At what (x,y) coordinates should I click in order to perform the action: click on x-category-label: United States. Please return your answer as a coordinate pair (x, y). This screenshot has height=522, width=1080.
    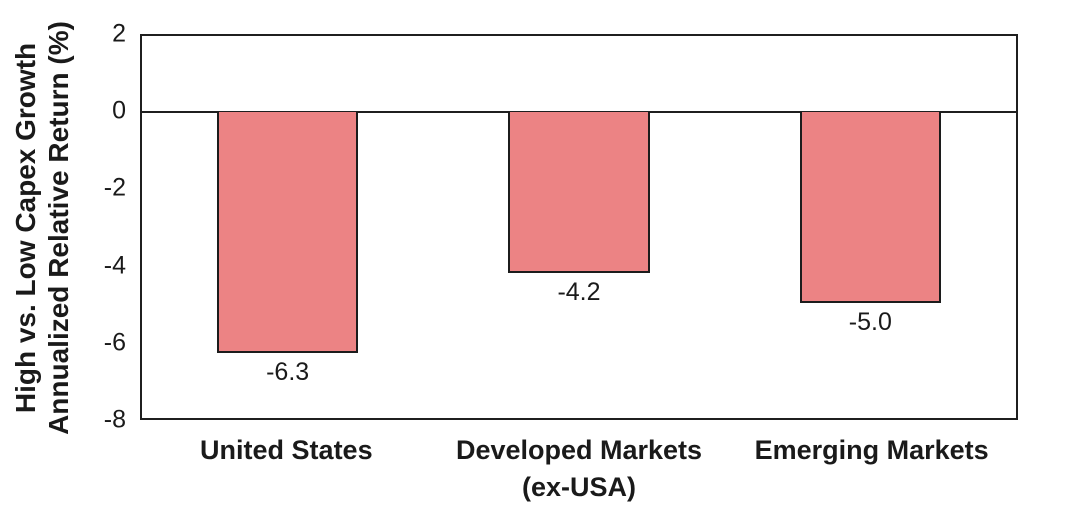
    Looking at the image, I should click on (286, 450).